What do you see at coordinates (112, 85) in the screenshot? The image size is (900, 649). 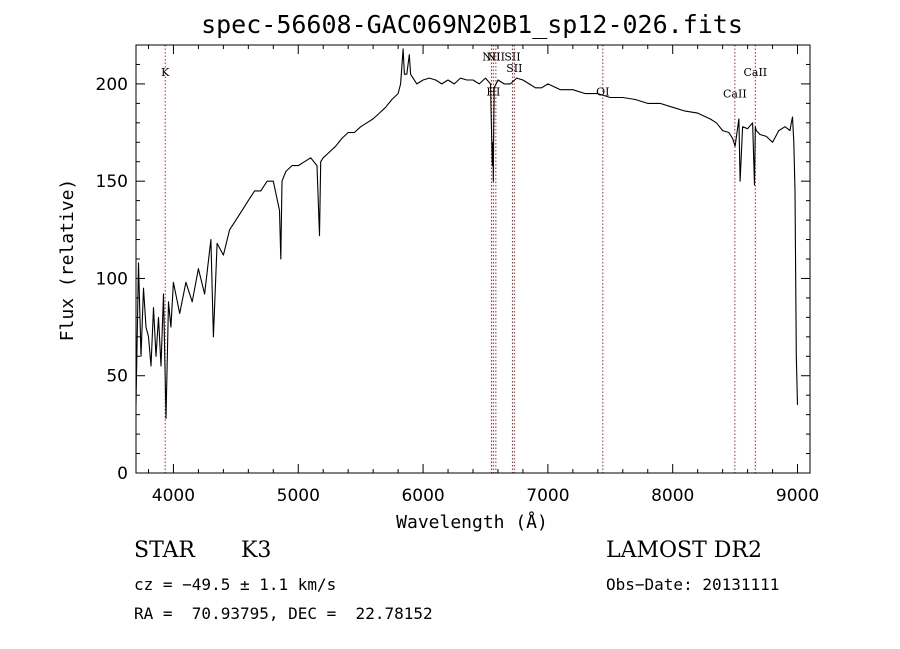 I see `y-tick-label: 200` at bounding box center [112, 85].